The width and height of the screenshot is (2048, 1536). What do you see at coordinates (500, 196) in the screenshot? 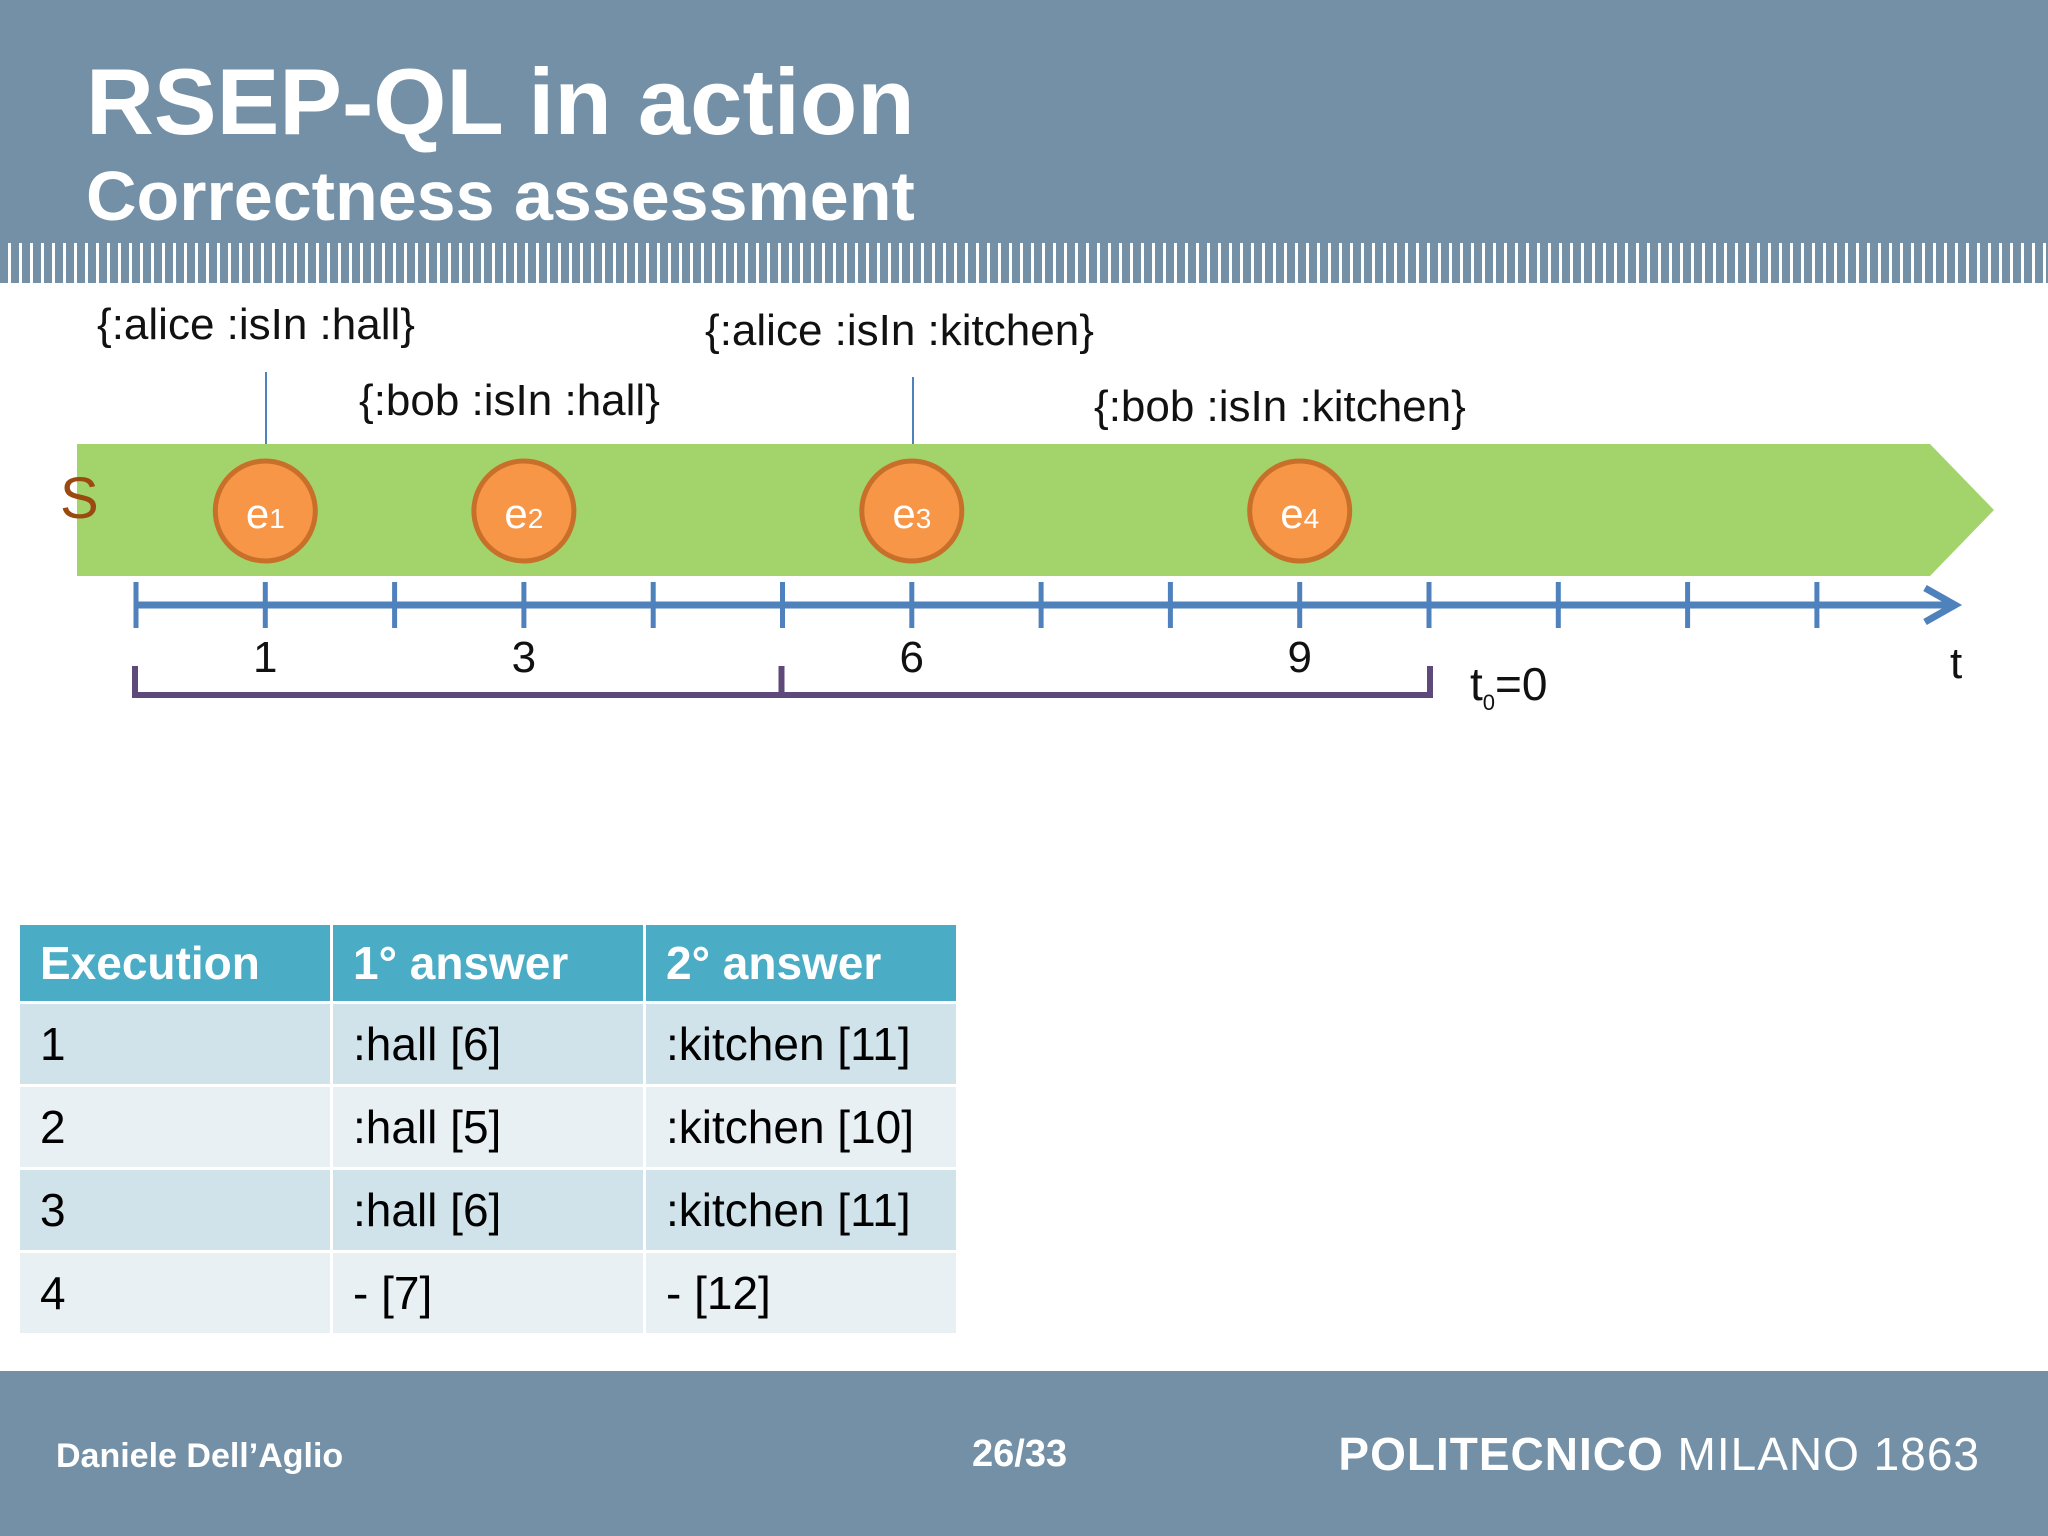
I see `slide-subtitle: Correctness assessment` at bounding box center [500, 196].